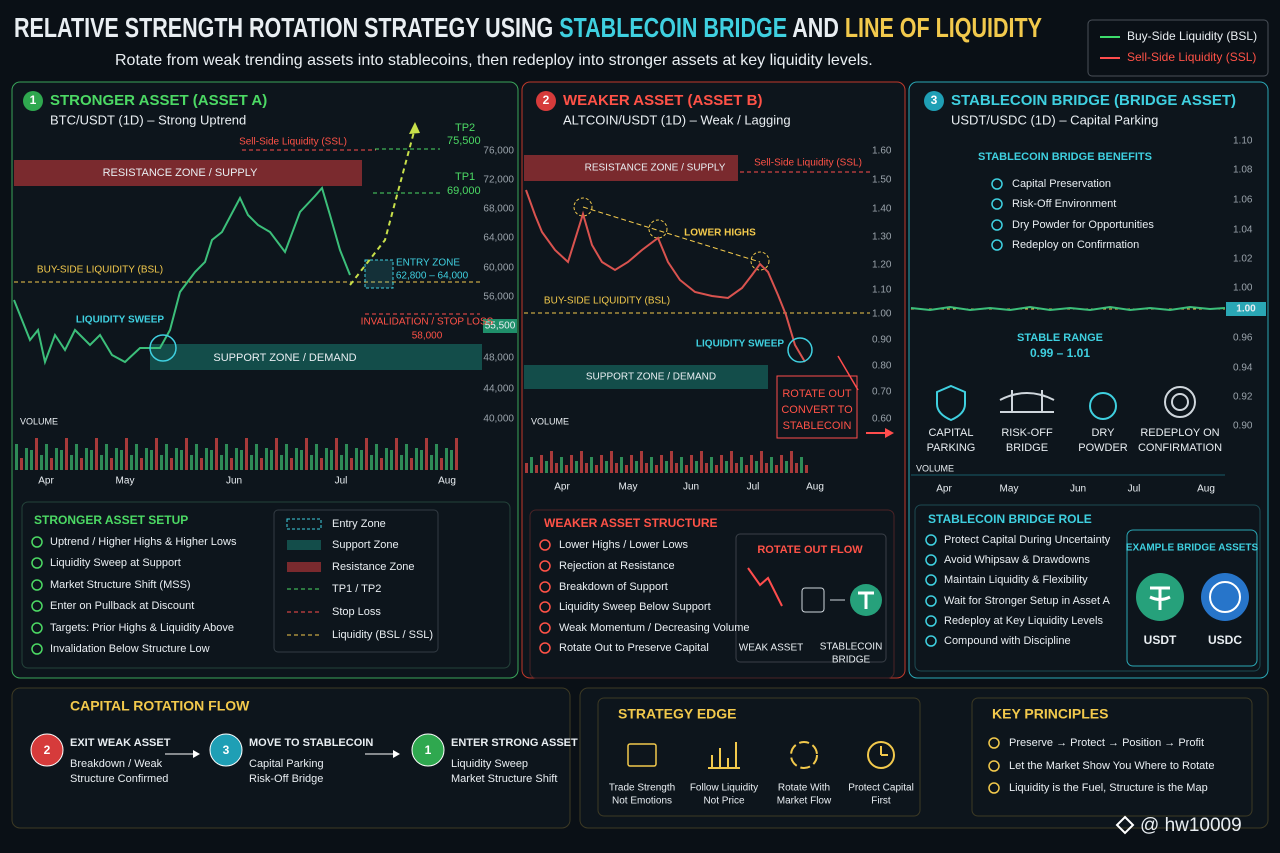 The image size is (1280, 853). I want to click on legend-text: Sell-Side Liquidity (SSL), so click(1191, 57).